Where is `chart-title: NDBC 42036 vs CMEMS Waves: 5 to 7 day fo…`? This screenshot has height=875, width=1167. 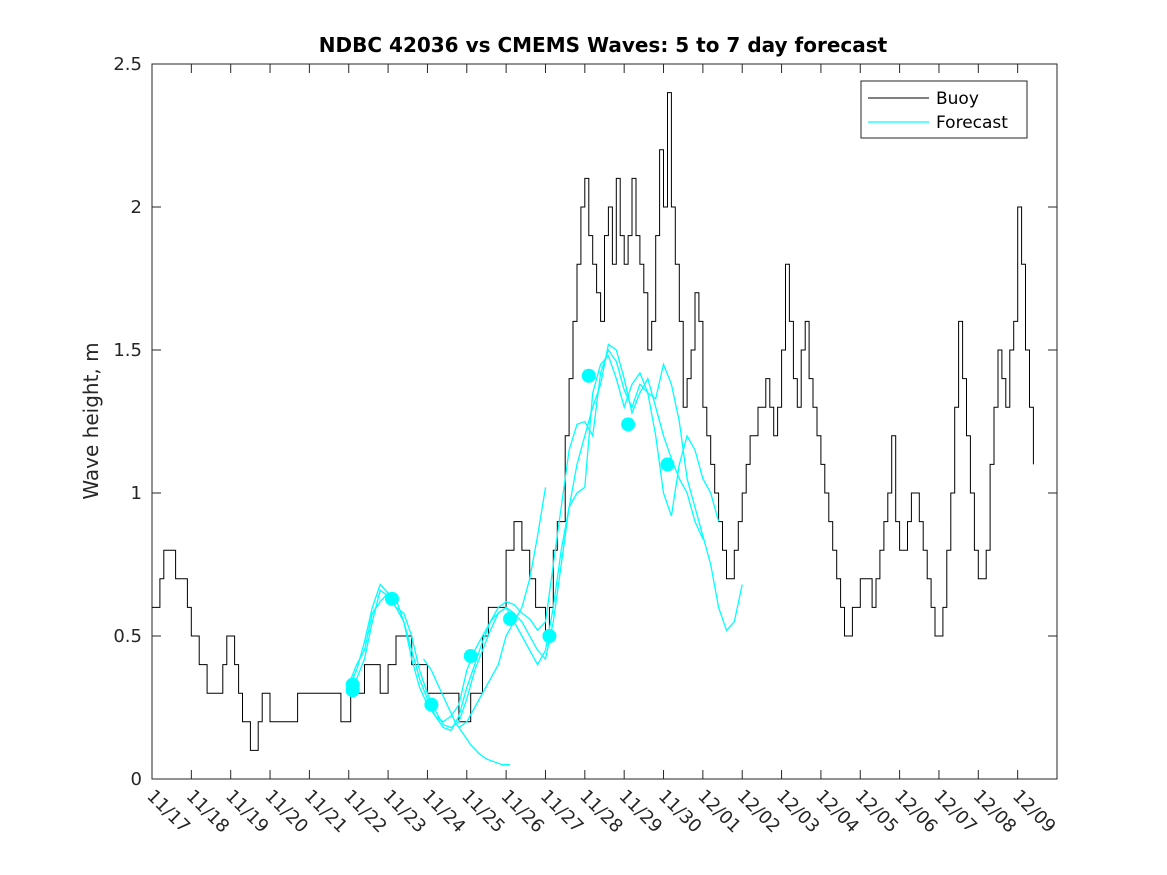
chart-title: NDBC 42036 vs CMEMS Waves: 5 to 7 day fo… is located at coordinates (603, 45).